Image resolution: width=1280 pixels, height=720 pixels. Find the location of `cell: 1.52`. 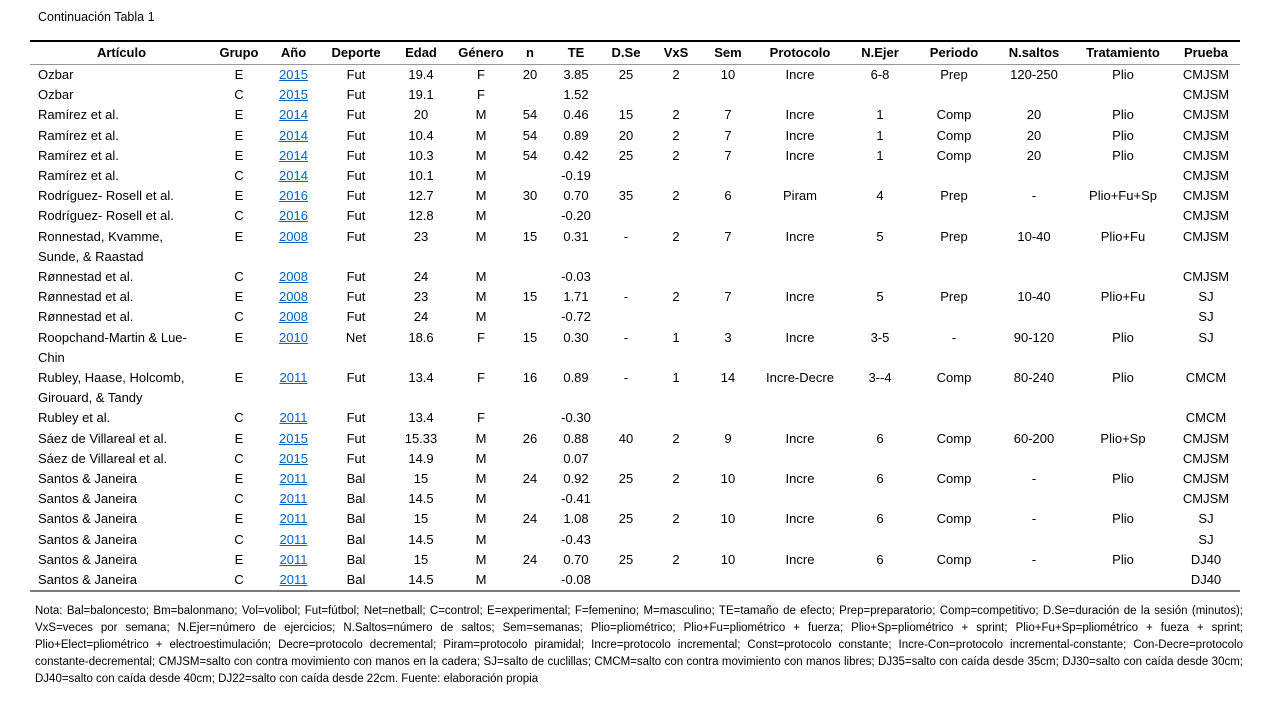

cell: 1.52 is located at coordinates (576, 95).